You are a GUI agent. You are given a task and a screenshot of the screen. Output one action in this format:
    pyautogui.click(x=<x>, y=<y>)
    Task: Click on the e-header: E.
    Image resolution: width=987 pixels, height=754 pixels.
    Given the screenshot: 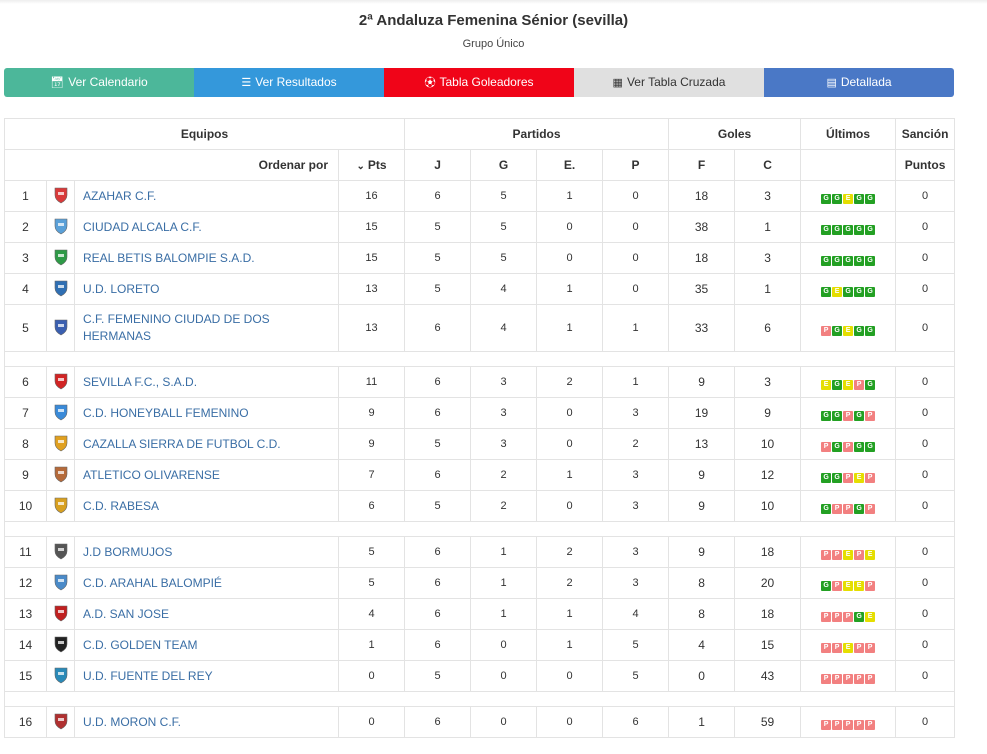 What is the action you would take?
    pyautogui.click(x=570, y=165)
    